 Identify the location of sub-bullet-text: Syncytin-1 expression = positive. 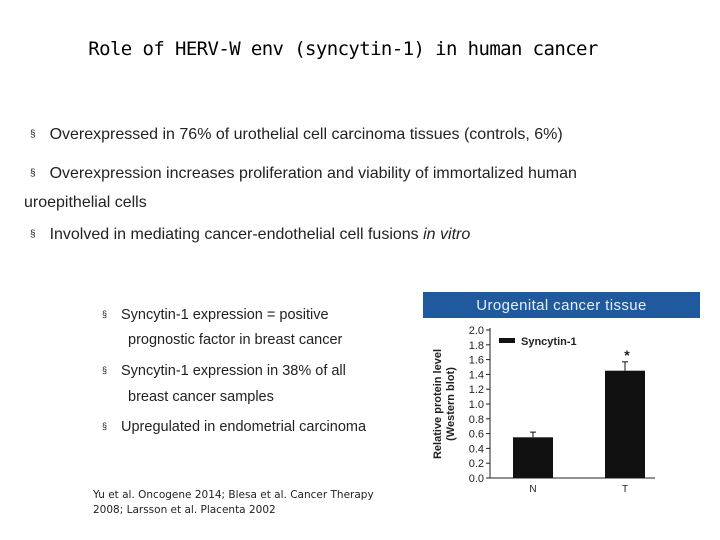
(225, 315).